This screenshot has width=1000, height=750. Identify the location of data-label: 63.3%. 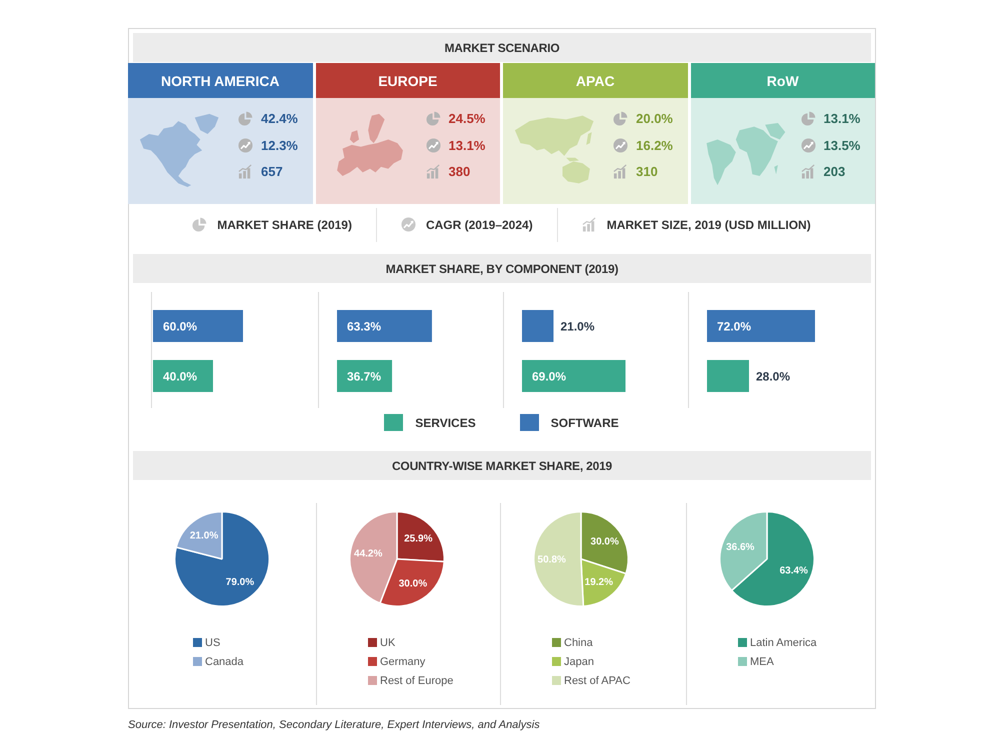
(364, 326).